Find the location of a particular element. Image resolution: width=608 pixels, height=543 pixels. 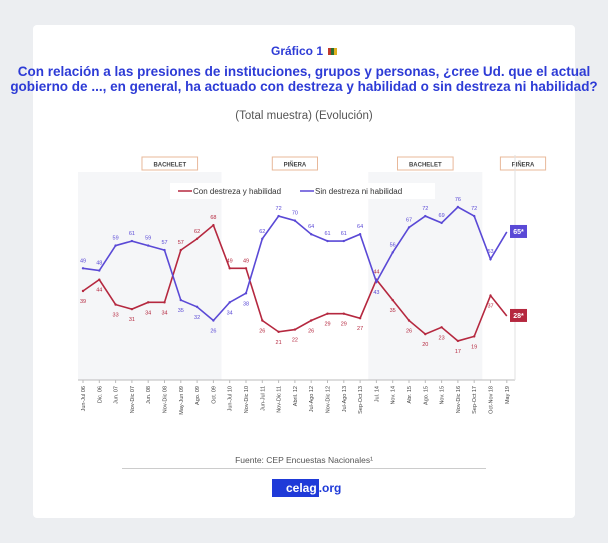

data-label: 64 is located at coordinates (360, 227).